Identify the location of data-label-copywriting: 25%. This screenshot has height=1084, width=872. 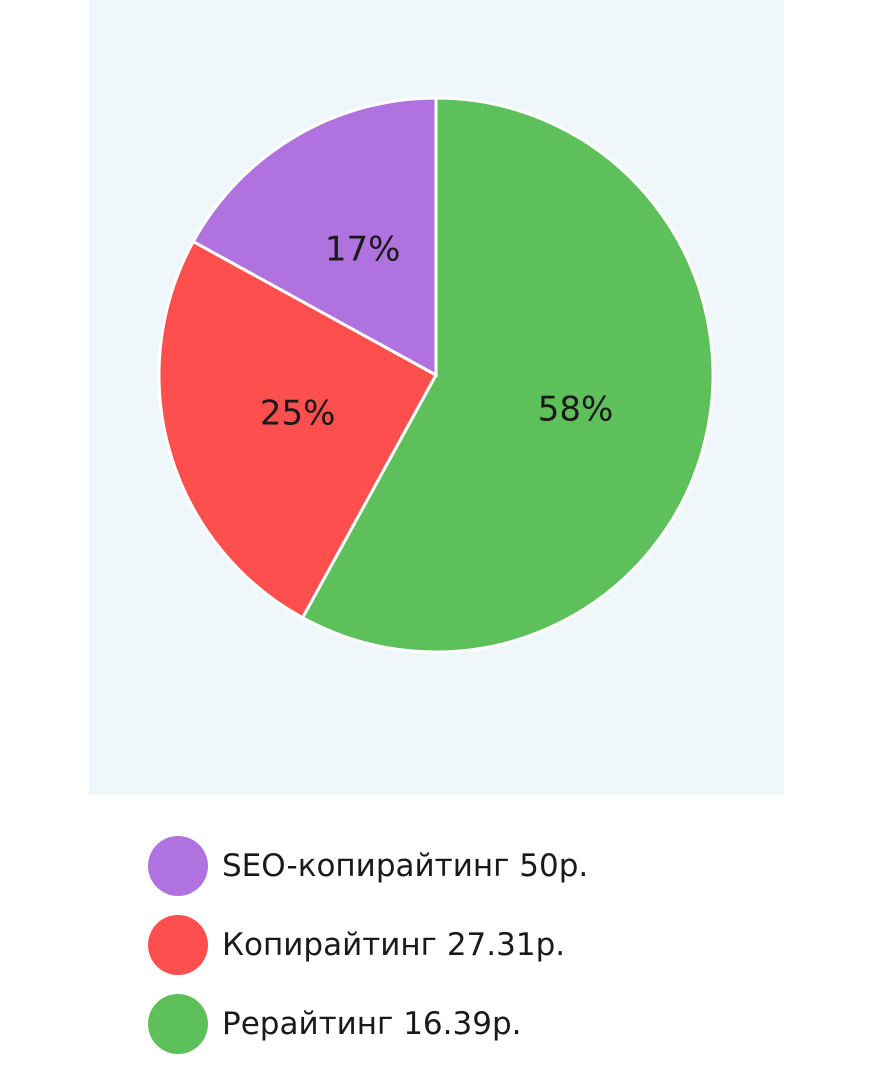
(298, 414).